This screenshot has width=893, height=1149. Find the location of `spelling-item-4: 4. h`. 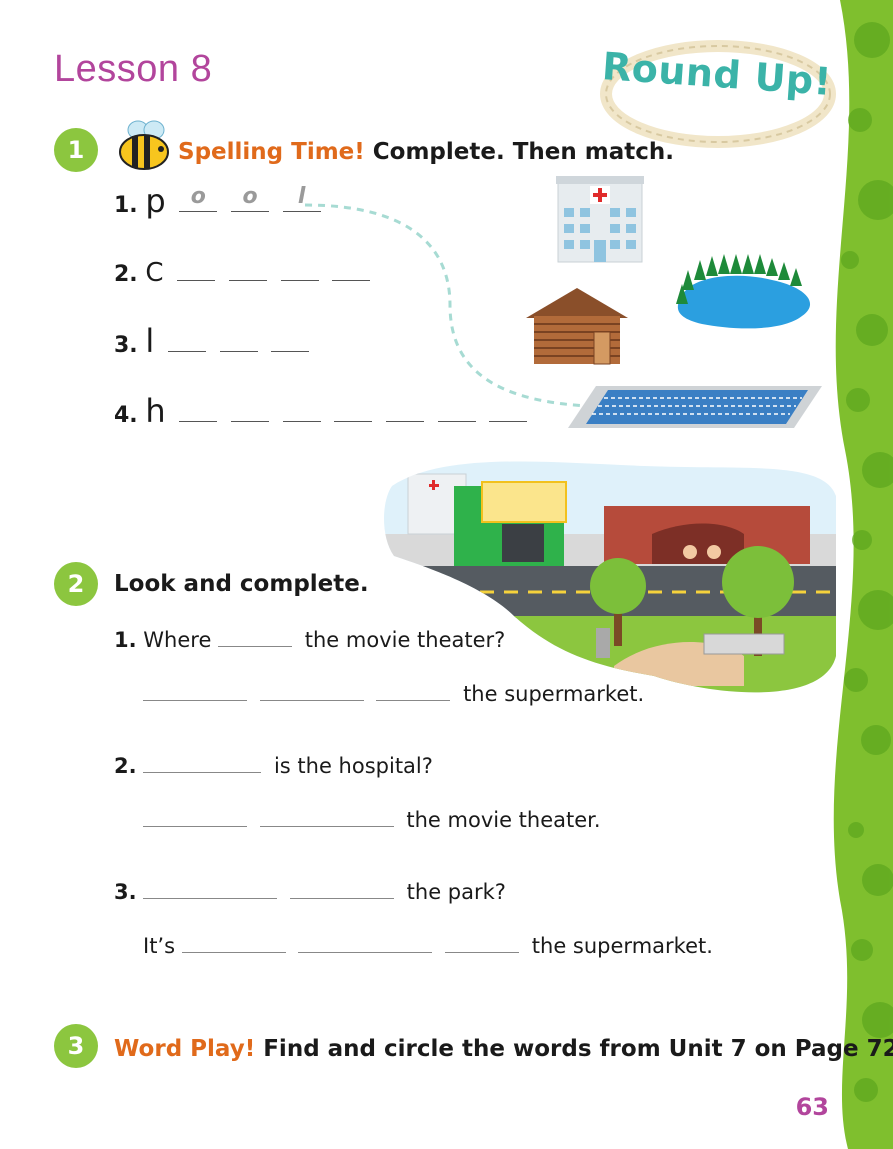

spelling-item-4: 4. h is located at coordinates (321, 411).